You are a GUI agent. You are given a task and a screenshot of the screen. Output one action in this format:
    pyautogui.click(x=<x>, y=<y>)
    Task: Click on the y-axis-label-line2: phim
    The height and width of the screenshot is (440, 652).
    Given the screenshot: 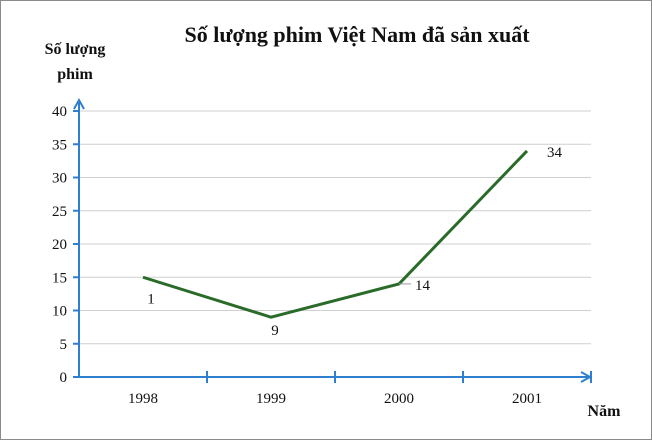 What is the action you would take?
    pyautogui.click(x=75, y=74)
    